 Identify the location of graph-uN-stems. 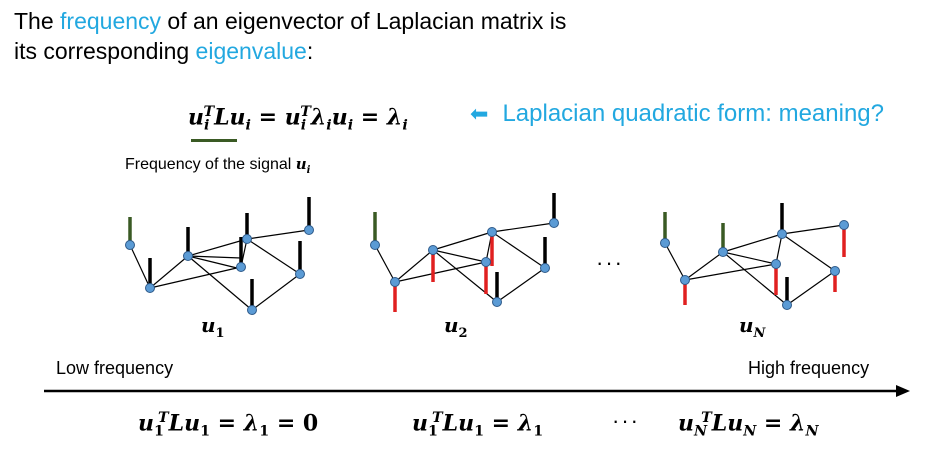
(754, 254).